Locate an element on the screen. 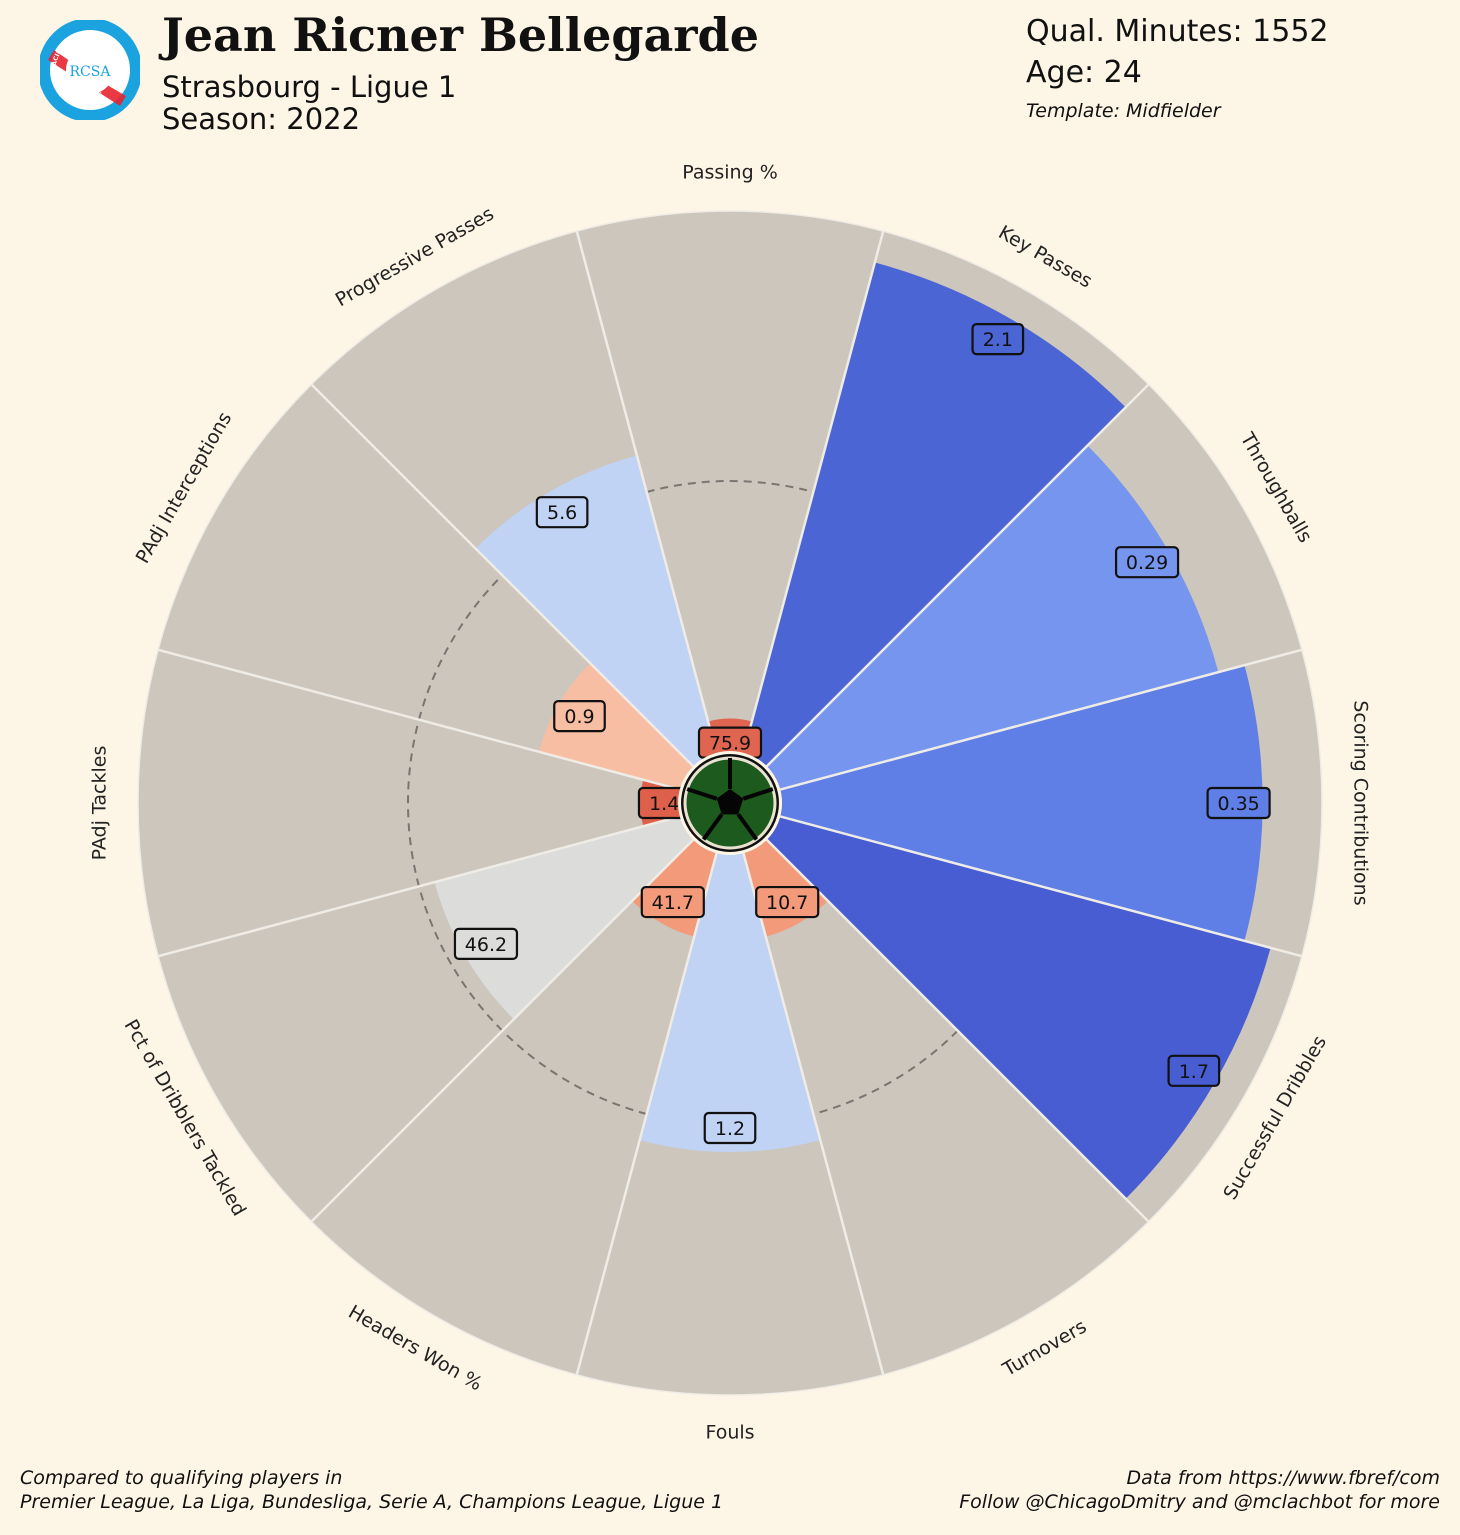 Image resolution: width=1460 pixels, height=1535 pixels. soccer-ball-icon is located at coordinates (730, 803).